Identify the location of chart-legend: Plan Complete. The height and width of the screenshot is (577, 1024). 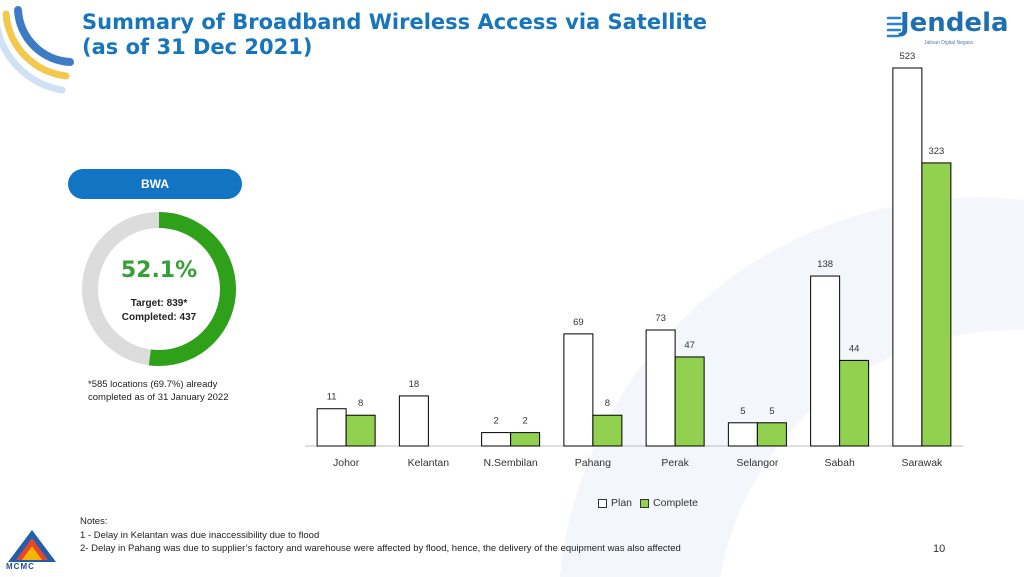
(652, 503).